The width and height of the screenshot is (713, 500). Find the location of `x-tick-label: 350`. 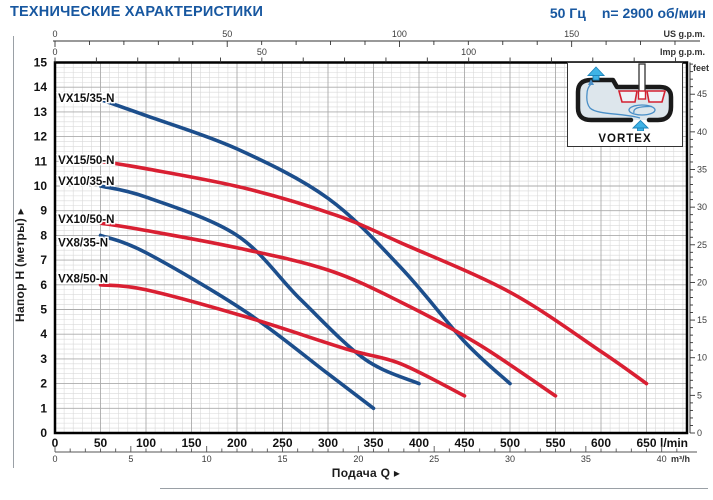

x-tick-label: 350 is located at coordinates (373, 443).